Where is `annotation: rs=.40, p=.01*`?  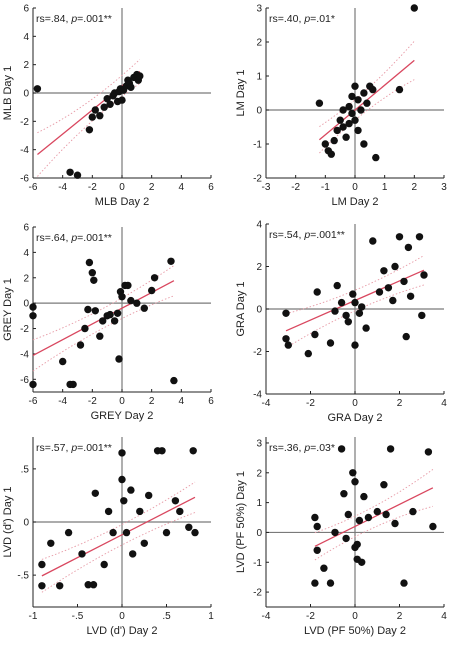 annotation: rs=.40, p=.01* is located at coordinates (302, 19).